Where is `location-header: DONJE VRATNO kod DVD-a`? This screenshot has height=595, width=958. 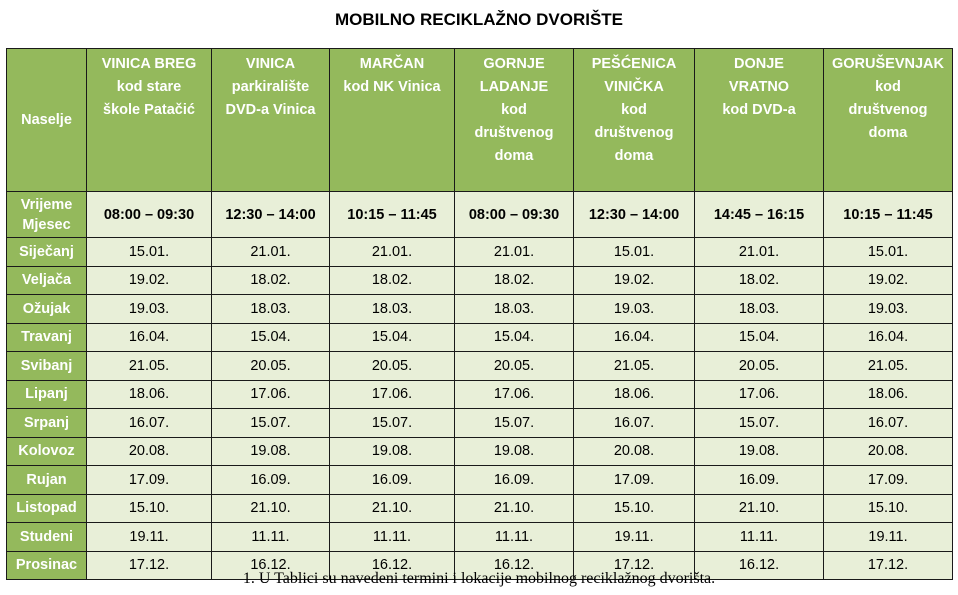
location-header: DONJE VRATNO kod DVD-a is located at coordinates (759, 120).